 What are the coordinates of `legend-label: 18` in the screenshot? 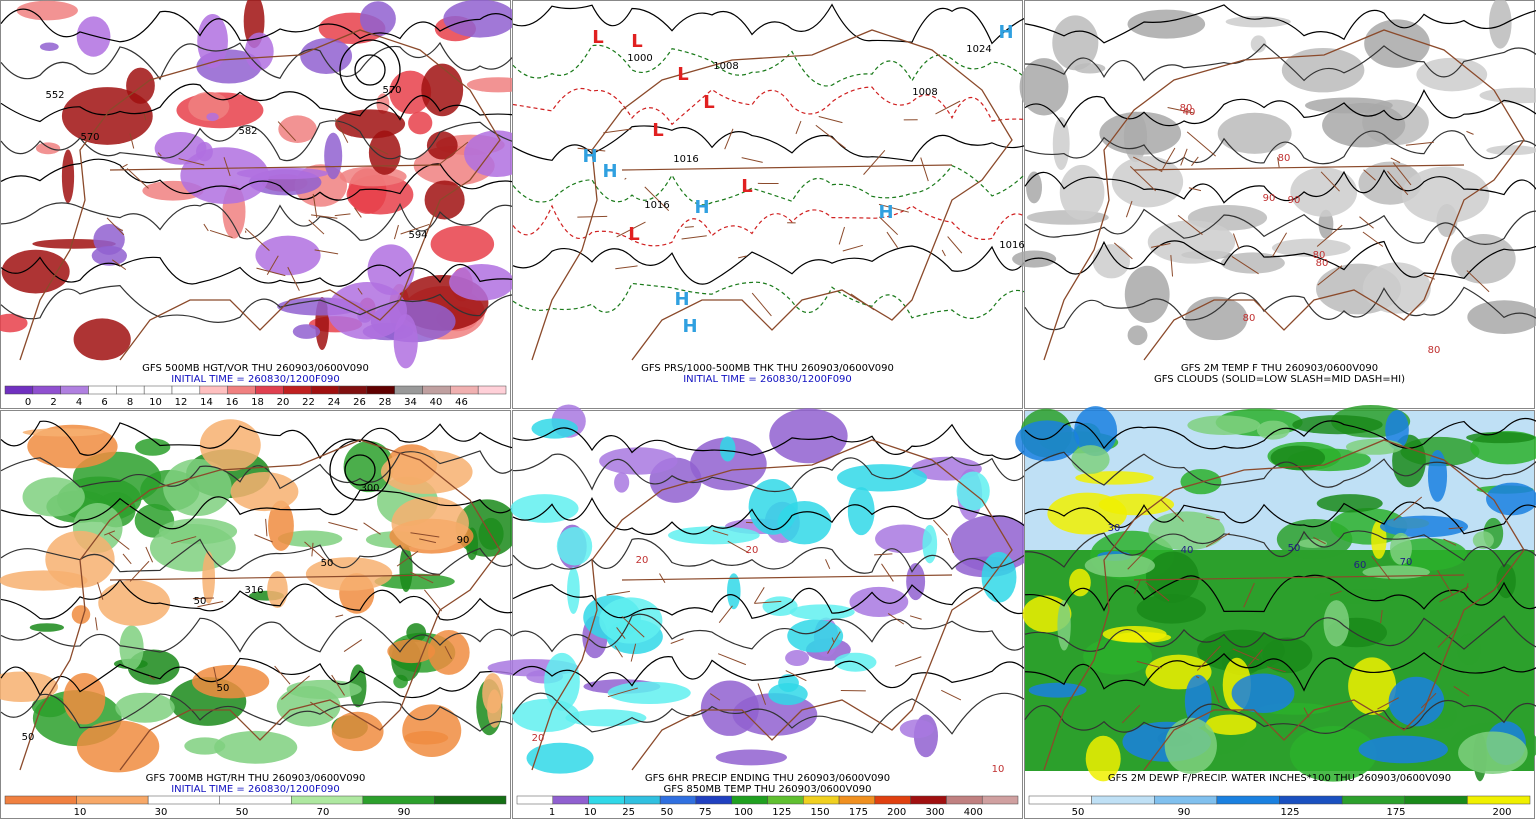 It's located at (257, 402).